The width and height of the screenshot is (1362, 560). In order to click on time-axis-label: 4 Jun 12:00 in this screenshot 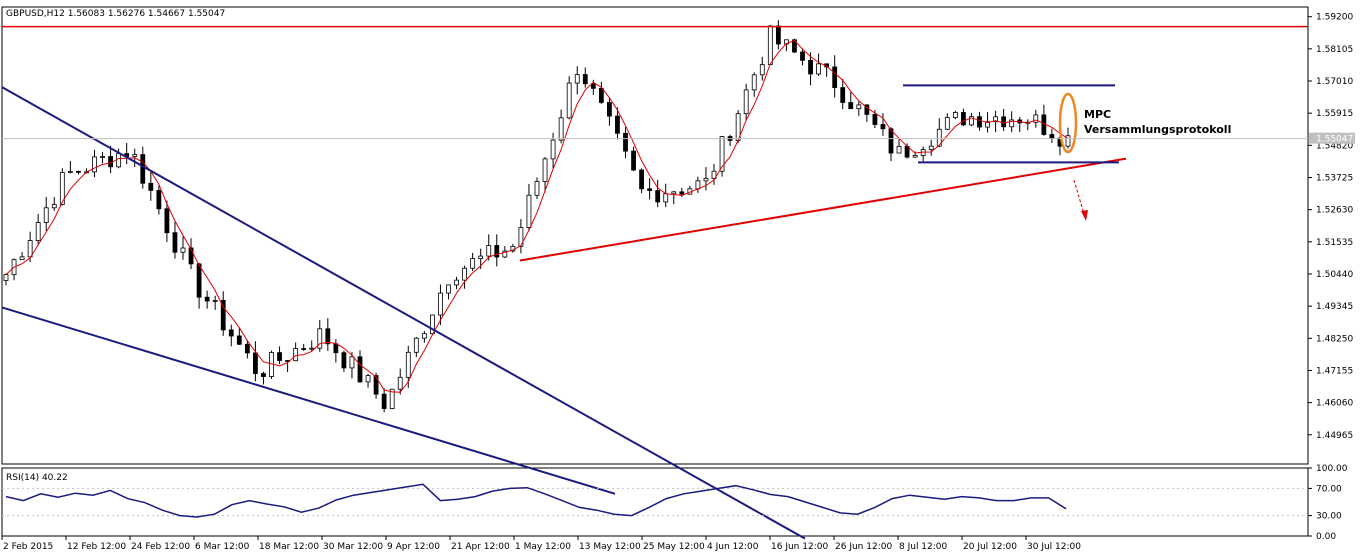, I will do `click(733, 547)`.